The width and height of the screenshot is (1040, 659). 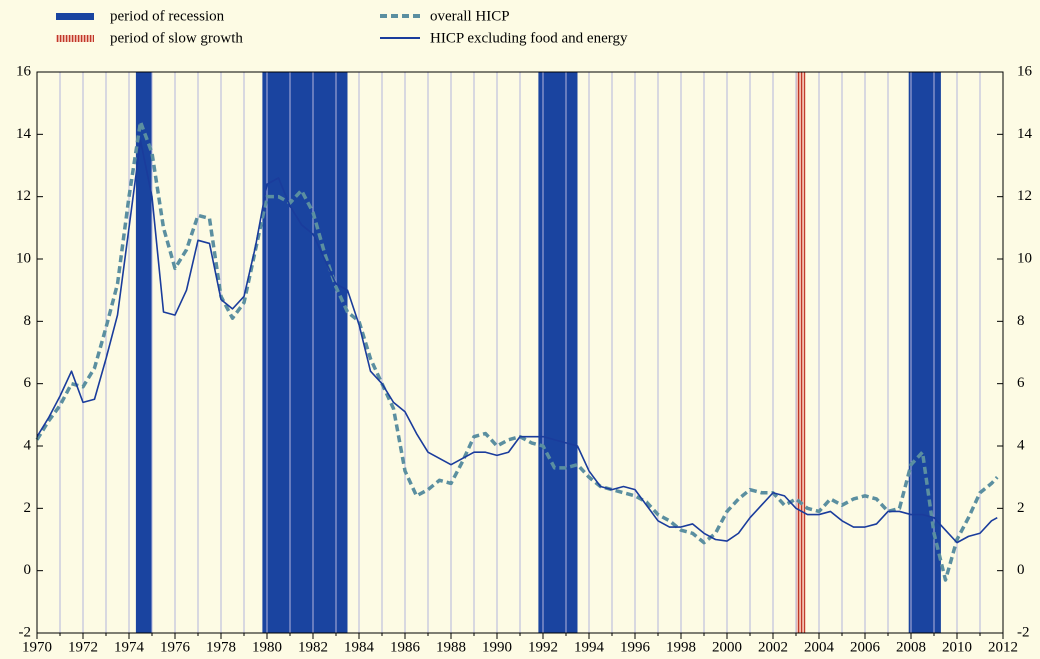 I want to click on x-tick-label: 1986, so click(x=405, y=647).